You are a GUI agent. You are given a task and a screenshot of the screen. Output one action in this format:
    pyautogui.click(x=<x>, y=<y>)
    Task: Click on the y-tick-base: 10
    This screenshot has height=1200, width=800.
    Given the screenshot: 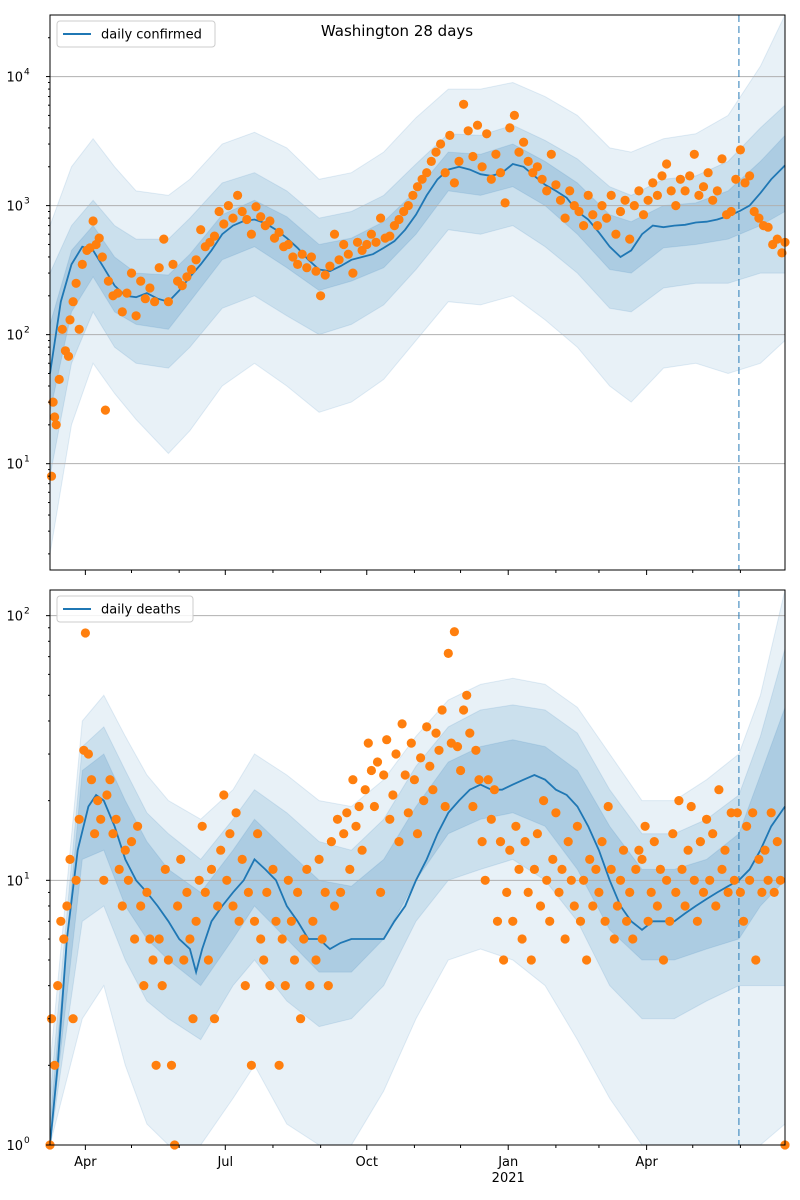 What is the action you would take?
    pyautogui.click(x=14, y=78)
    